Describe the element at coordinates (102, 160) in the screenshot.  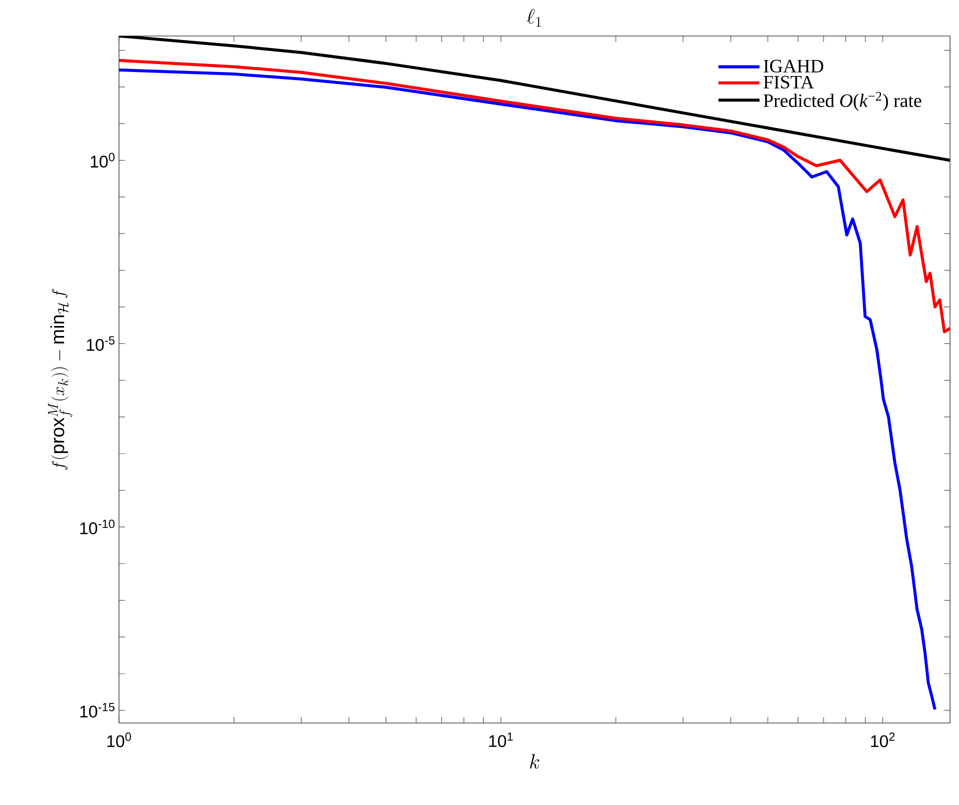
I see `y-tick-label: 10$^{0}$` at that location.